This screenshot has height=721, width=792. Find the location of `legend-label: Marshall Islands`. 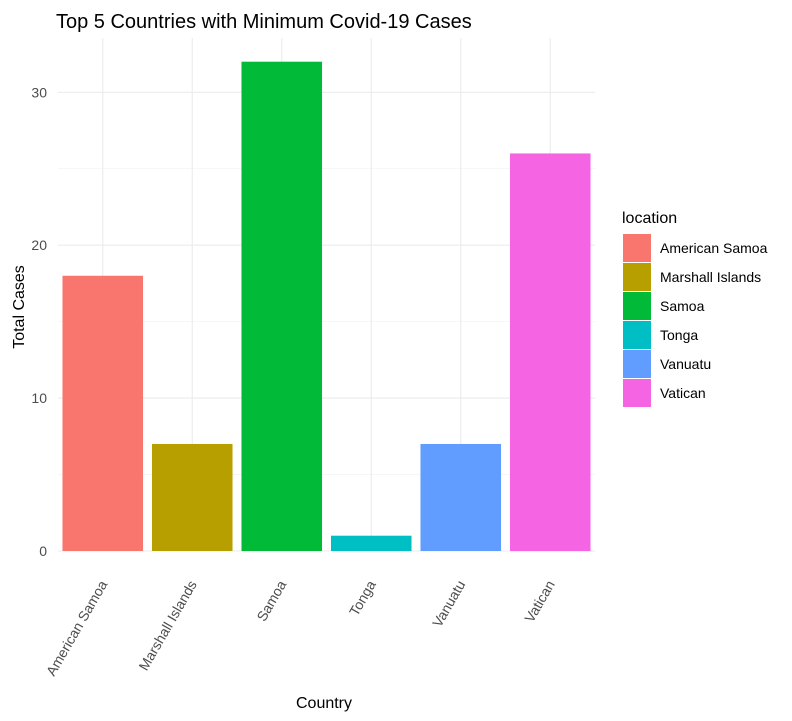

legend-label: Marshall Islands is located at coordinates (710, 277).